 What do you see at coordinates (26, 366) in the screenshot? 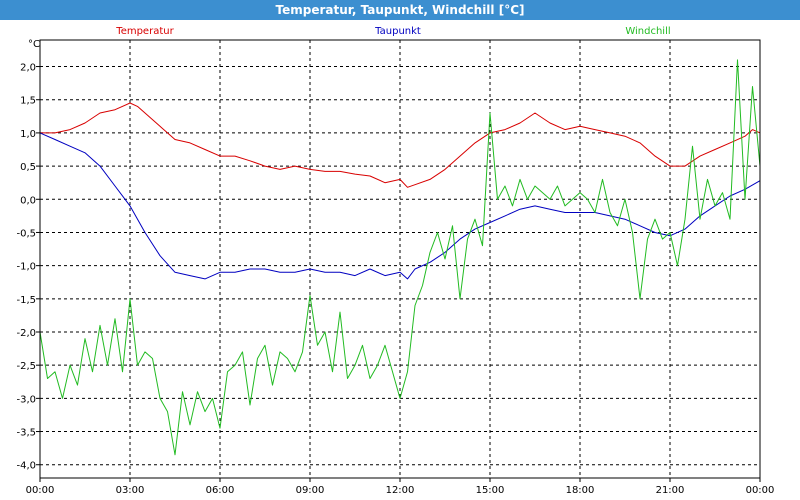
I see `y-tick-label: -2,5` at bounding box center [26, 366].